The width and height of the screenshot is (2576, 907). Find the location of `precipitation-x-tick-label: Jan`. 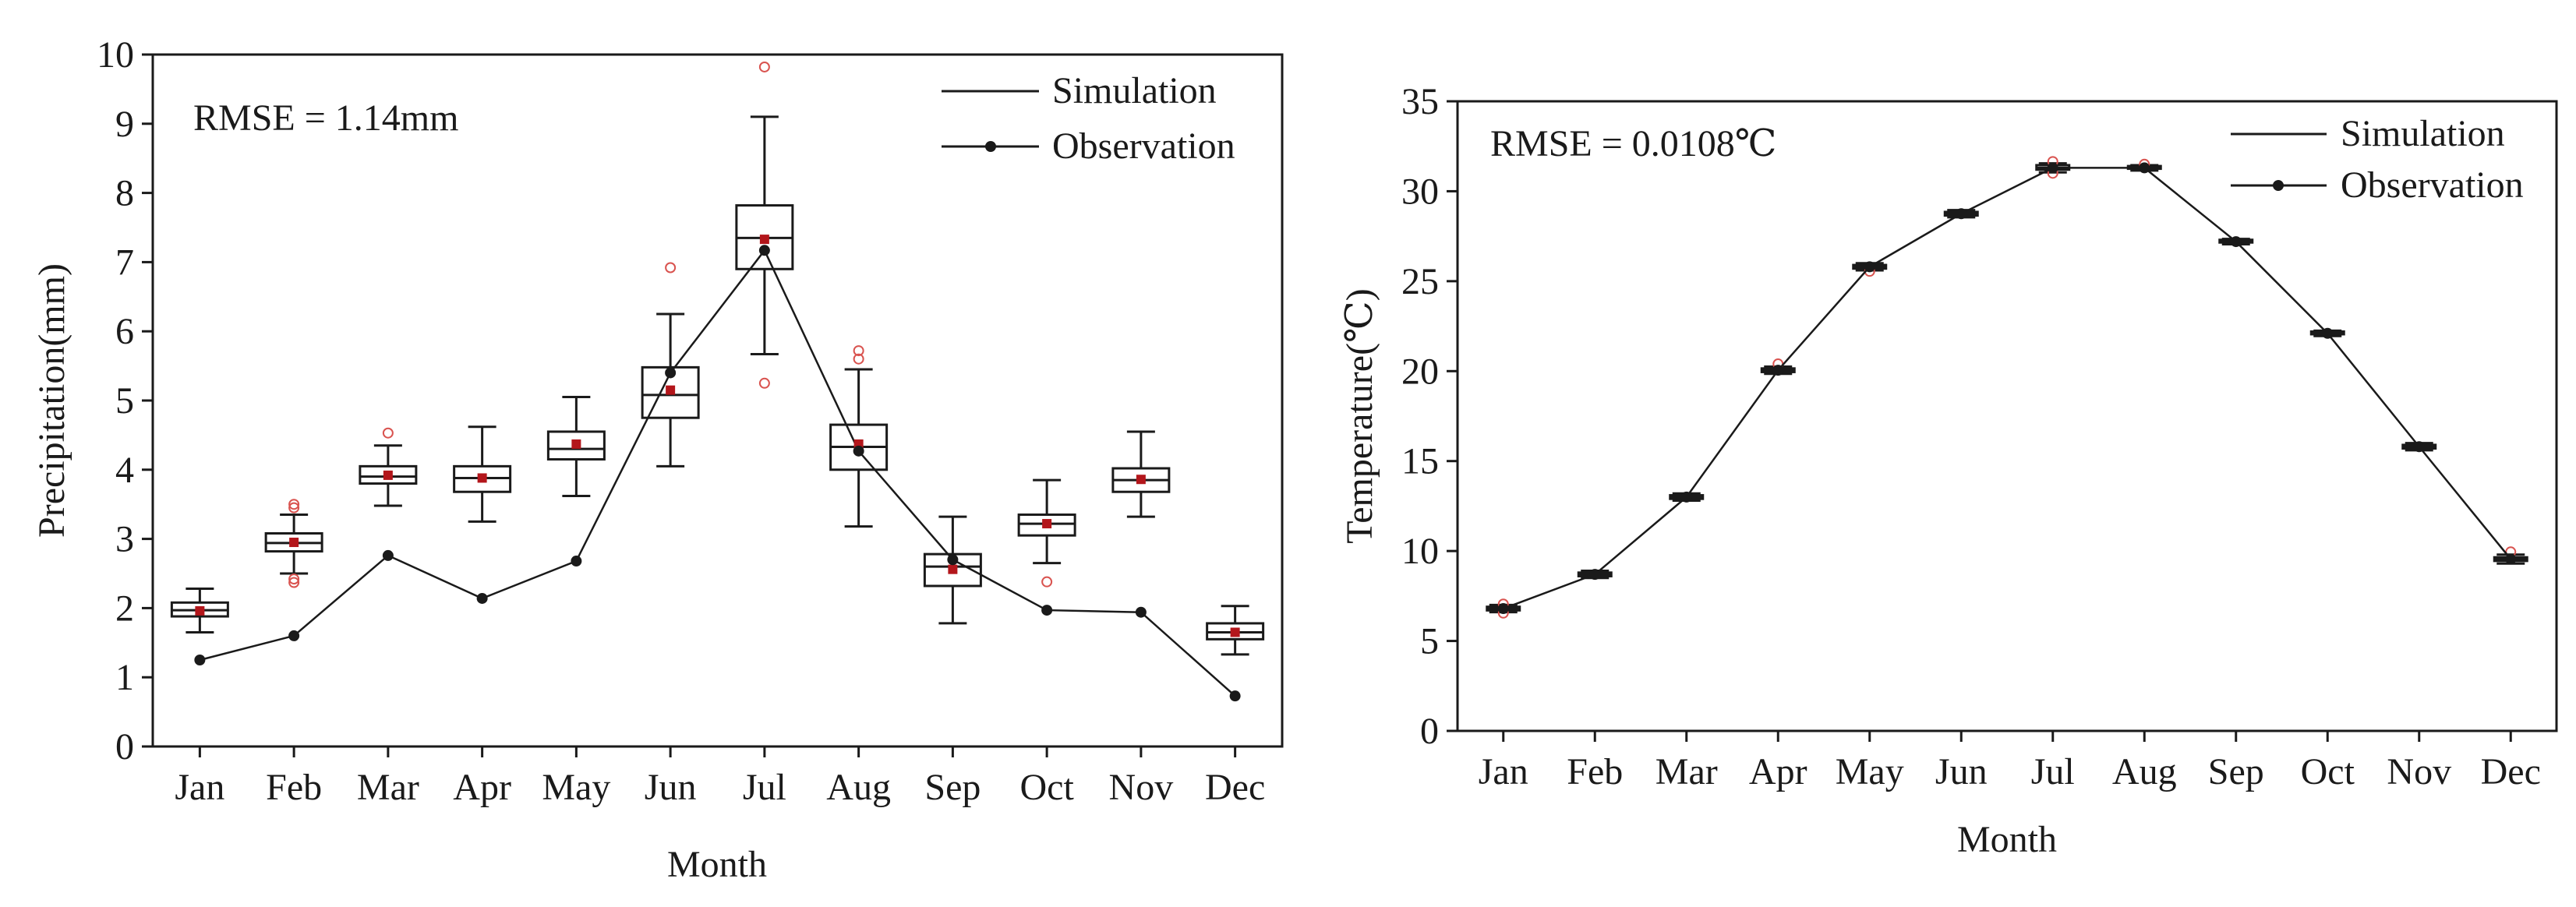

precipitation-x-tick-label: Jan is located at coordinates (199, 787).